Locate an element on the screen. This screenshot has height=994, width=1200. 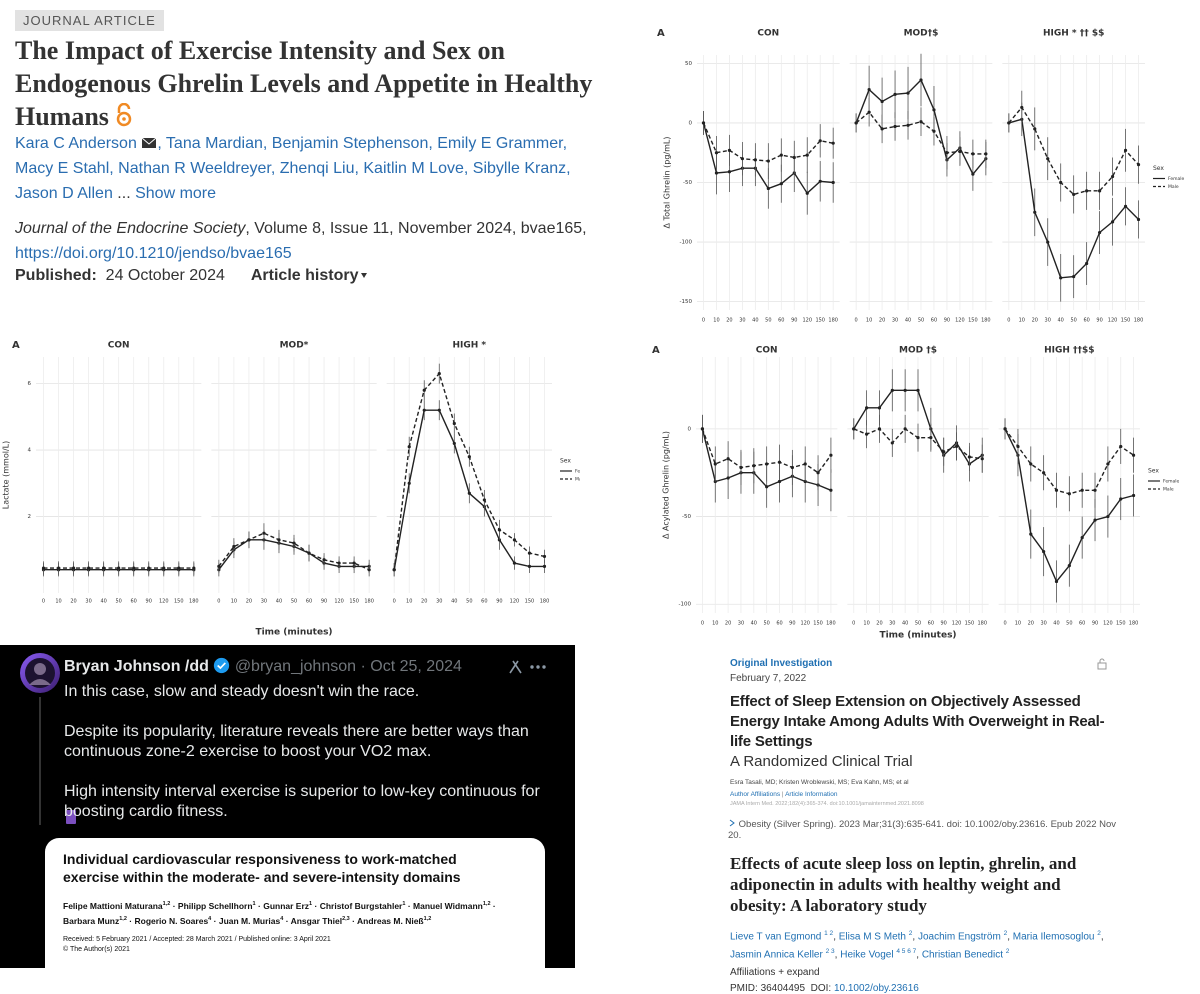
link: Author Affiliations is located at coordinates (755, 794).